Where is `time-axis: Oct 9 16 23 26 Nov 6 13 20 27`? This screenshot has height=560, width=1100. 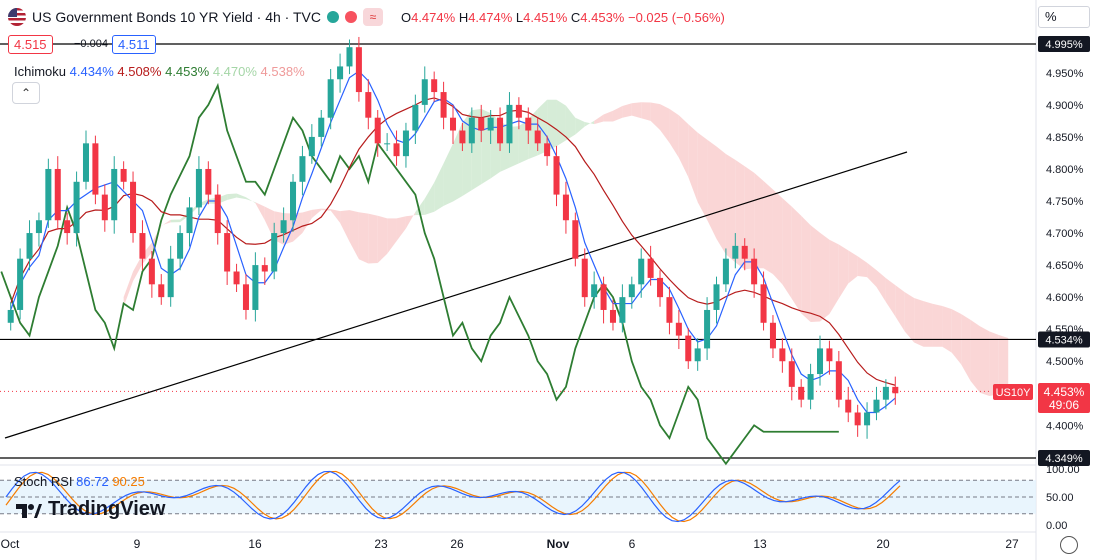 time-axis: Oct 9 16 23 26 Nov 6 13 20 27 is located at coordinates (510, 544).